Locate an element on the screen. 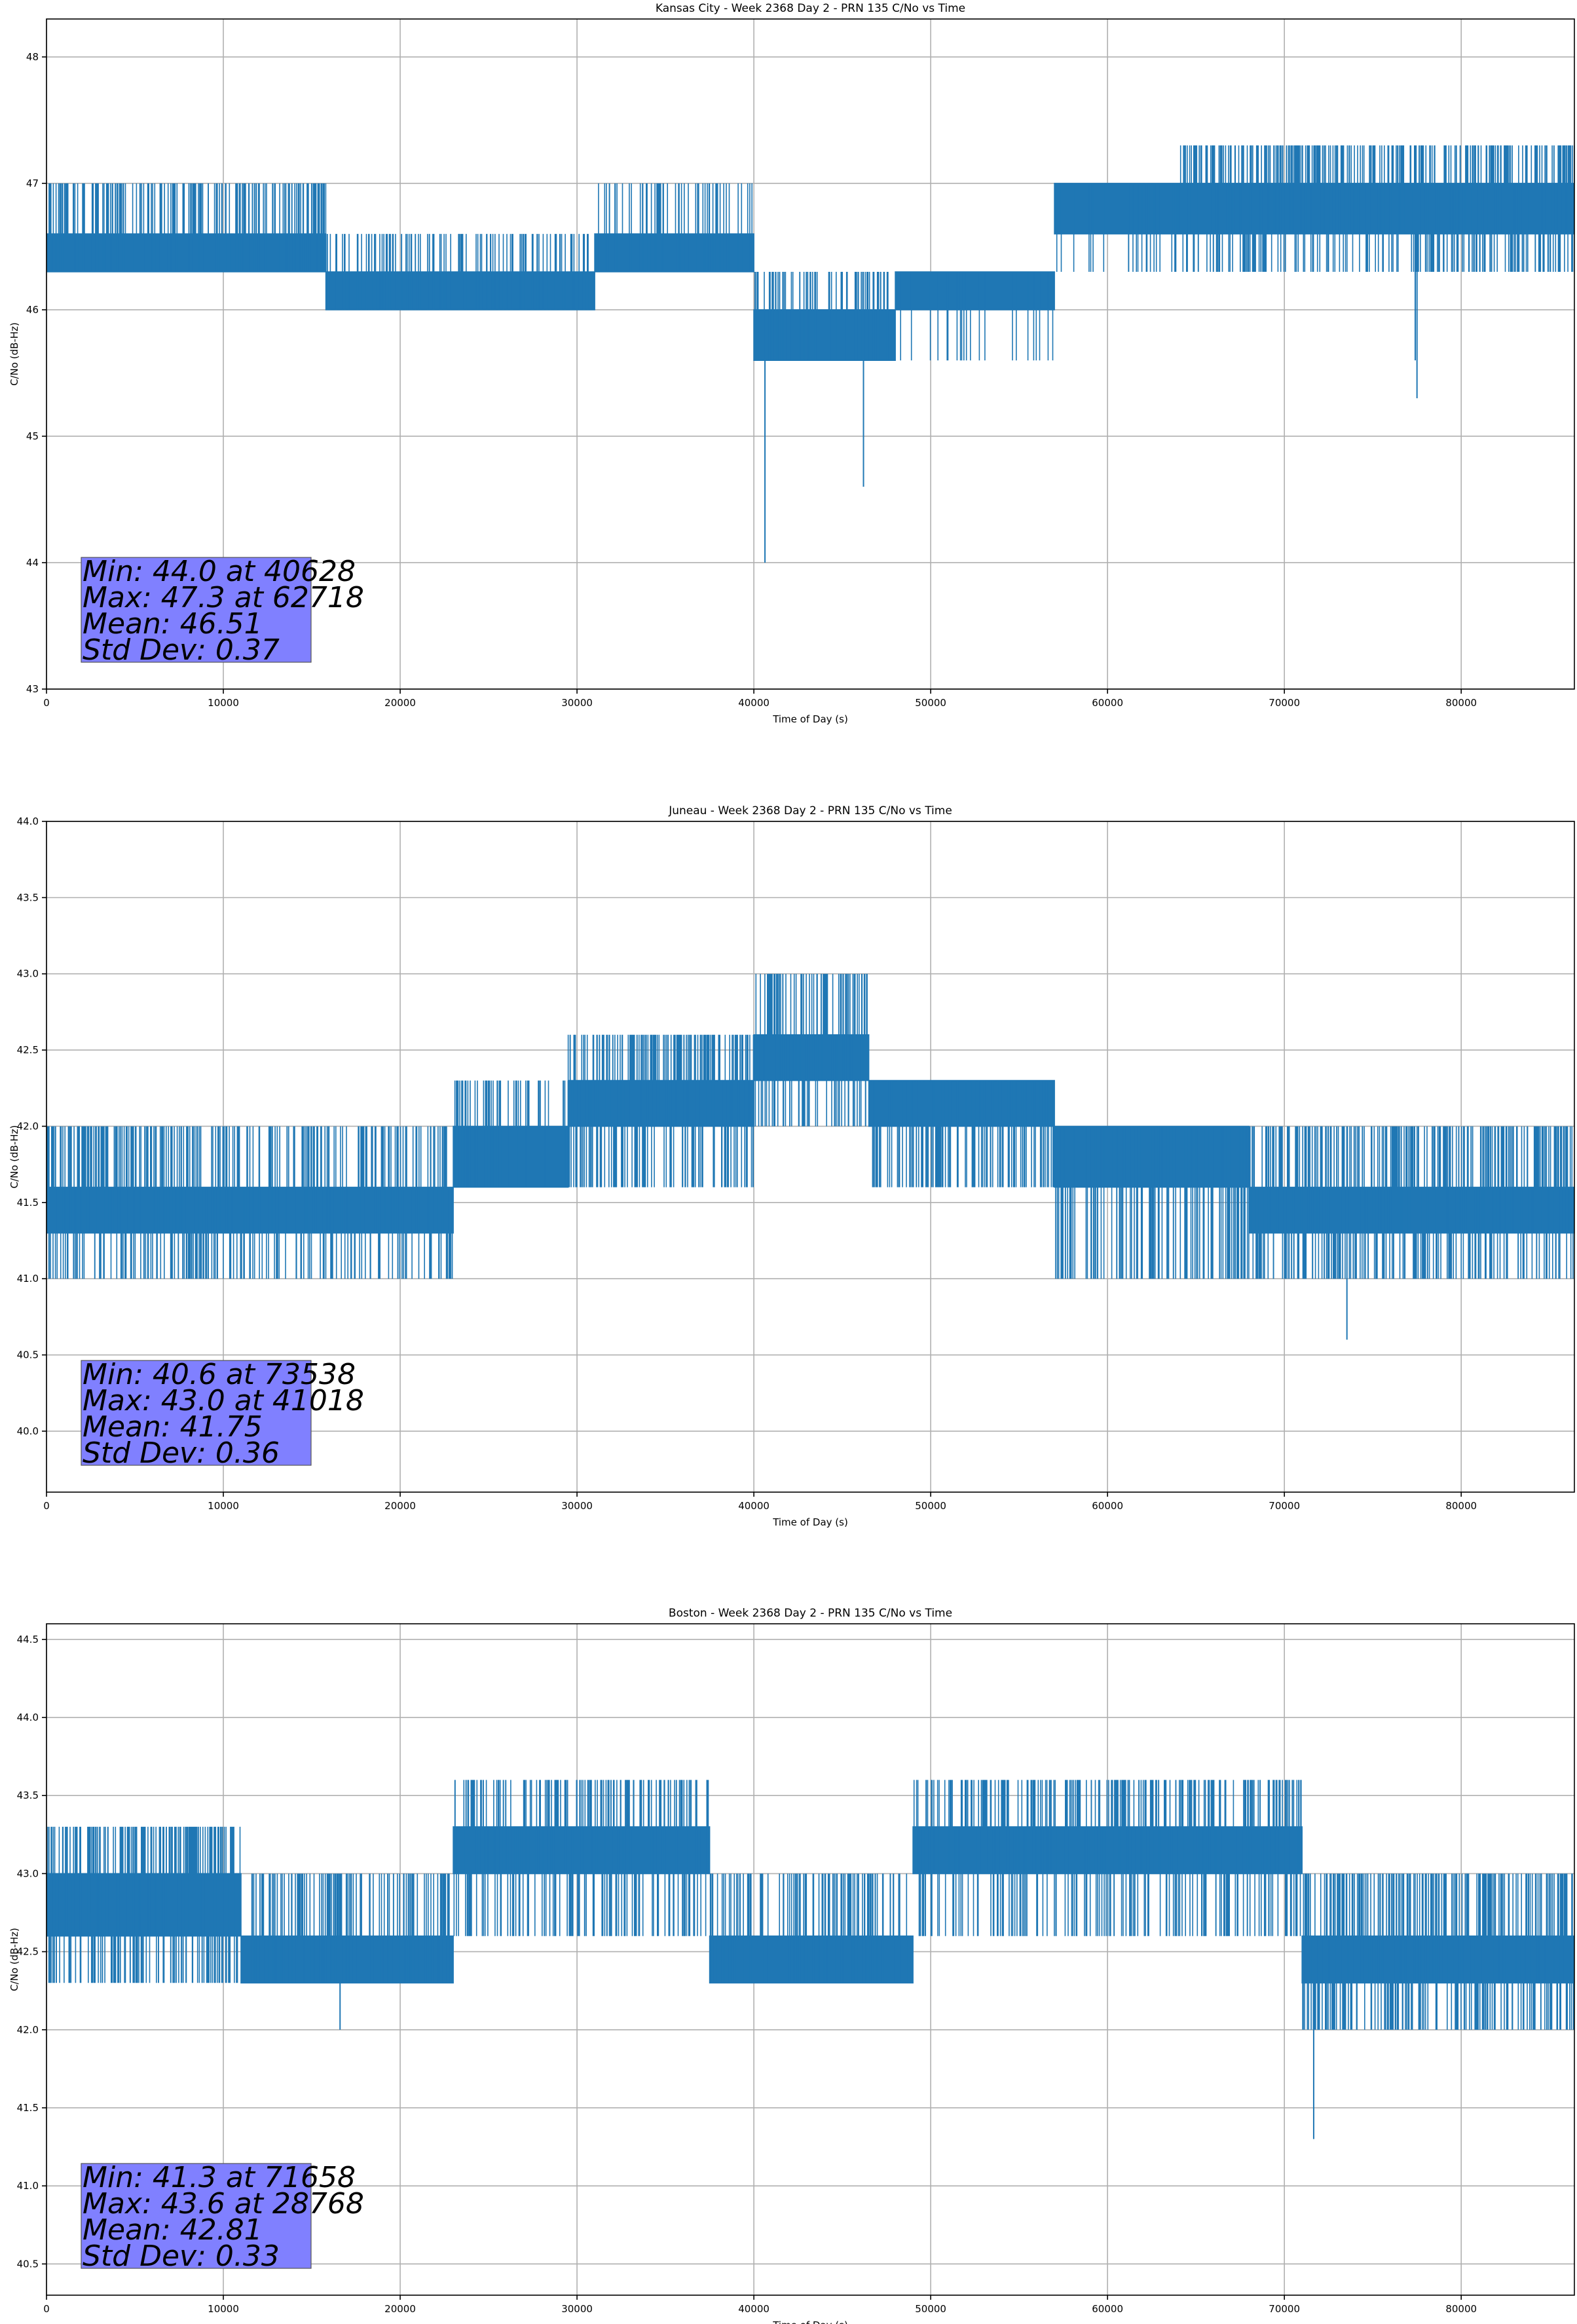  stats-line: Max: 43.6 at 28768 is located at coordinates (223, 2204).